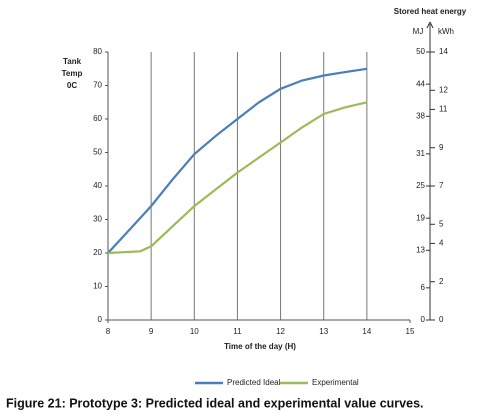 The height and width of the screenshot is (417, 493). What do you see at coordinates (97, 51) in the screenshot?
I see `y-tick-label: 80` at bounding box center [97, 51].